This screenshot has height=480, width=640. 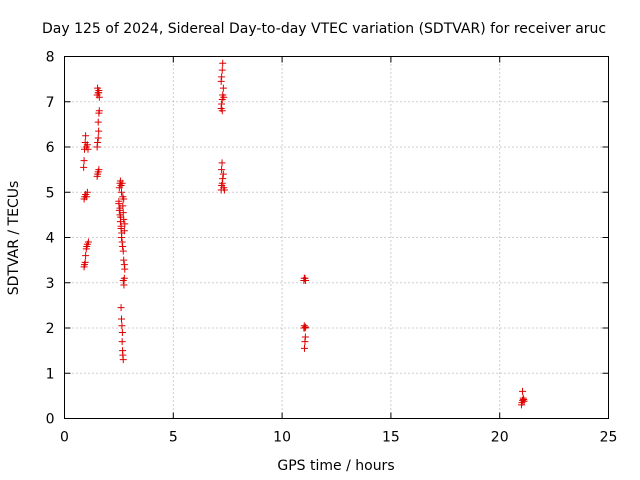 What do you see at coordinates (50, 374) in the screenshot?
I see `y-tick-label: 1` at bounding box center [50, 374].